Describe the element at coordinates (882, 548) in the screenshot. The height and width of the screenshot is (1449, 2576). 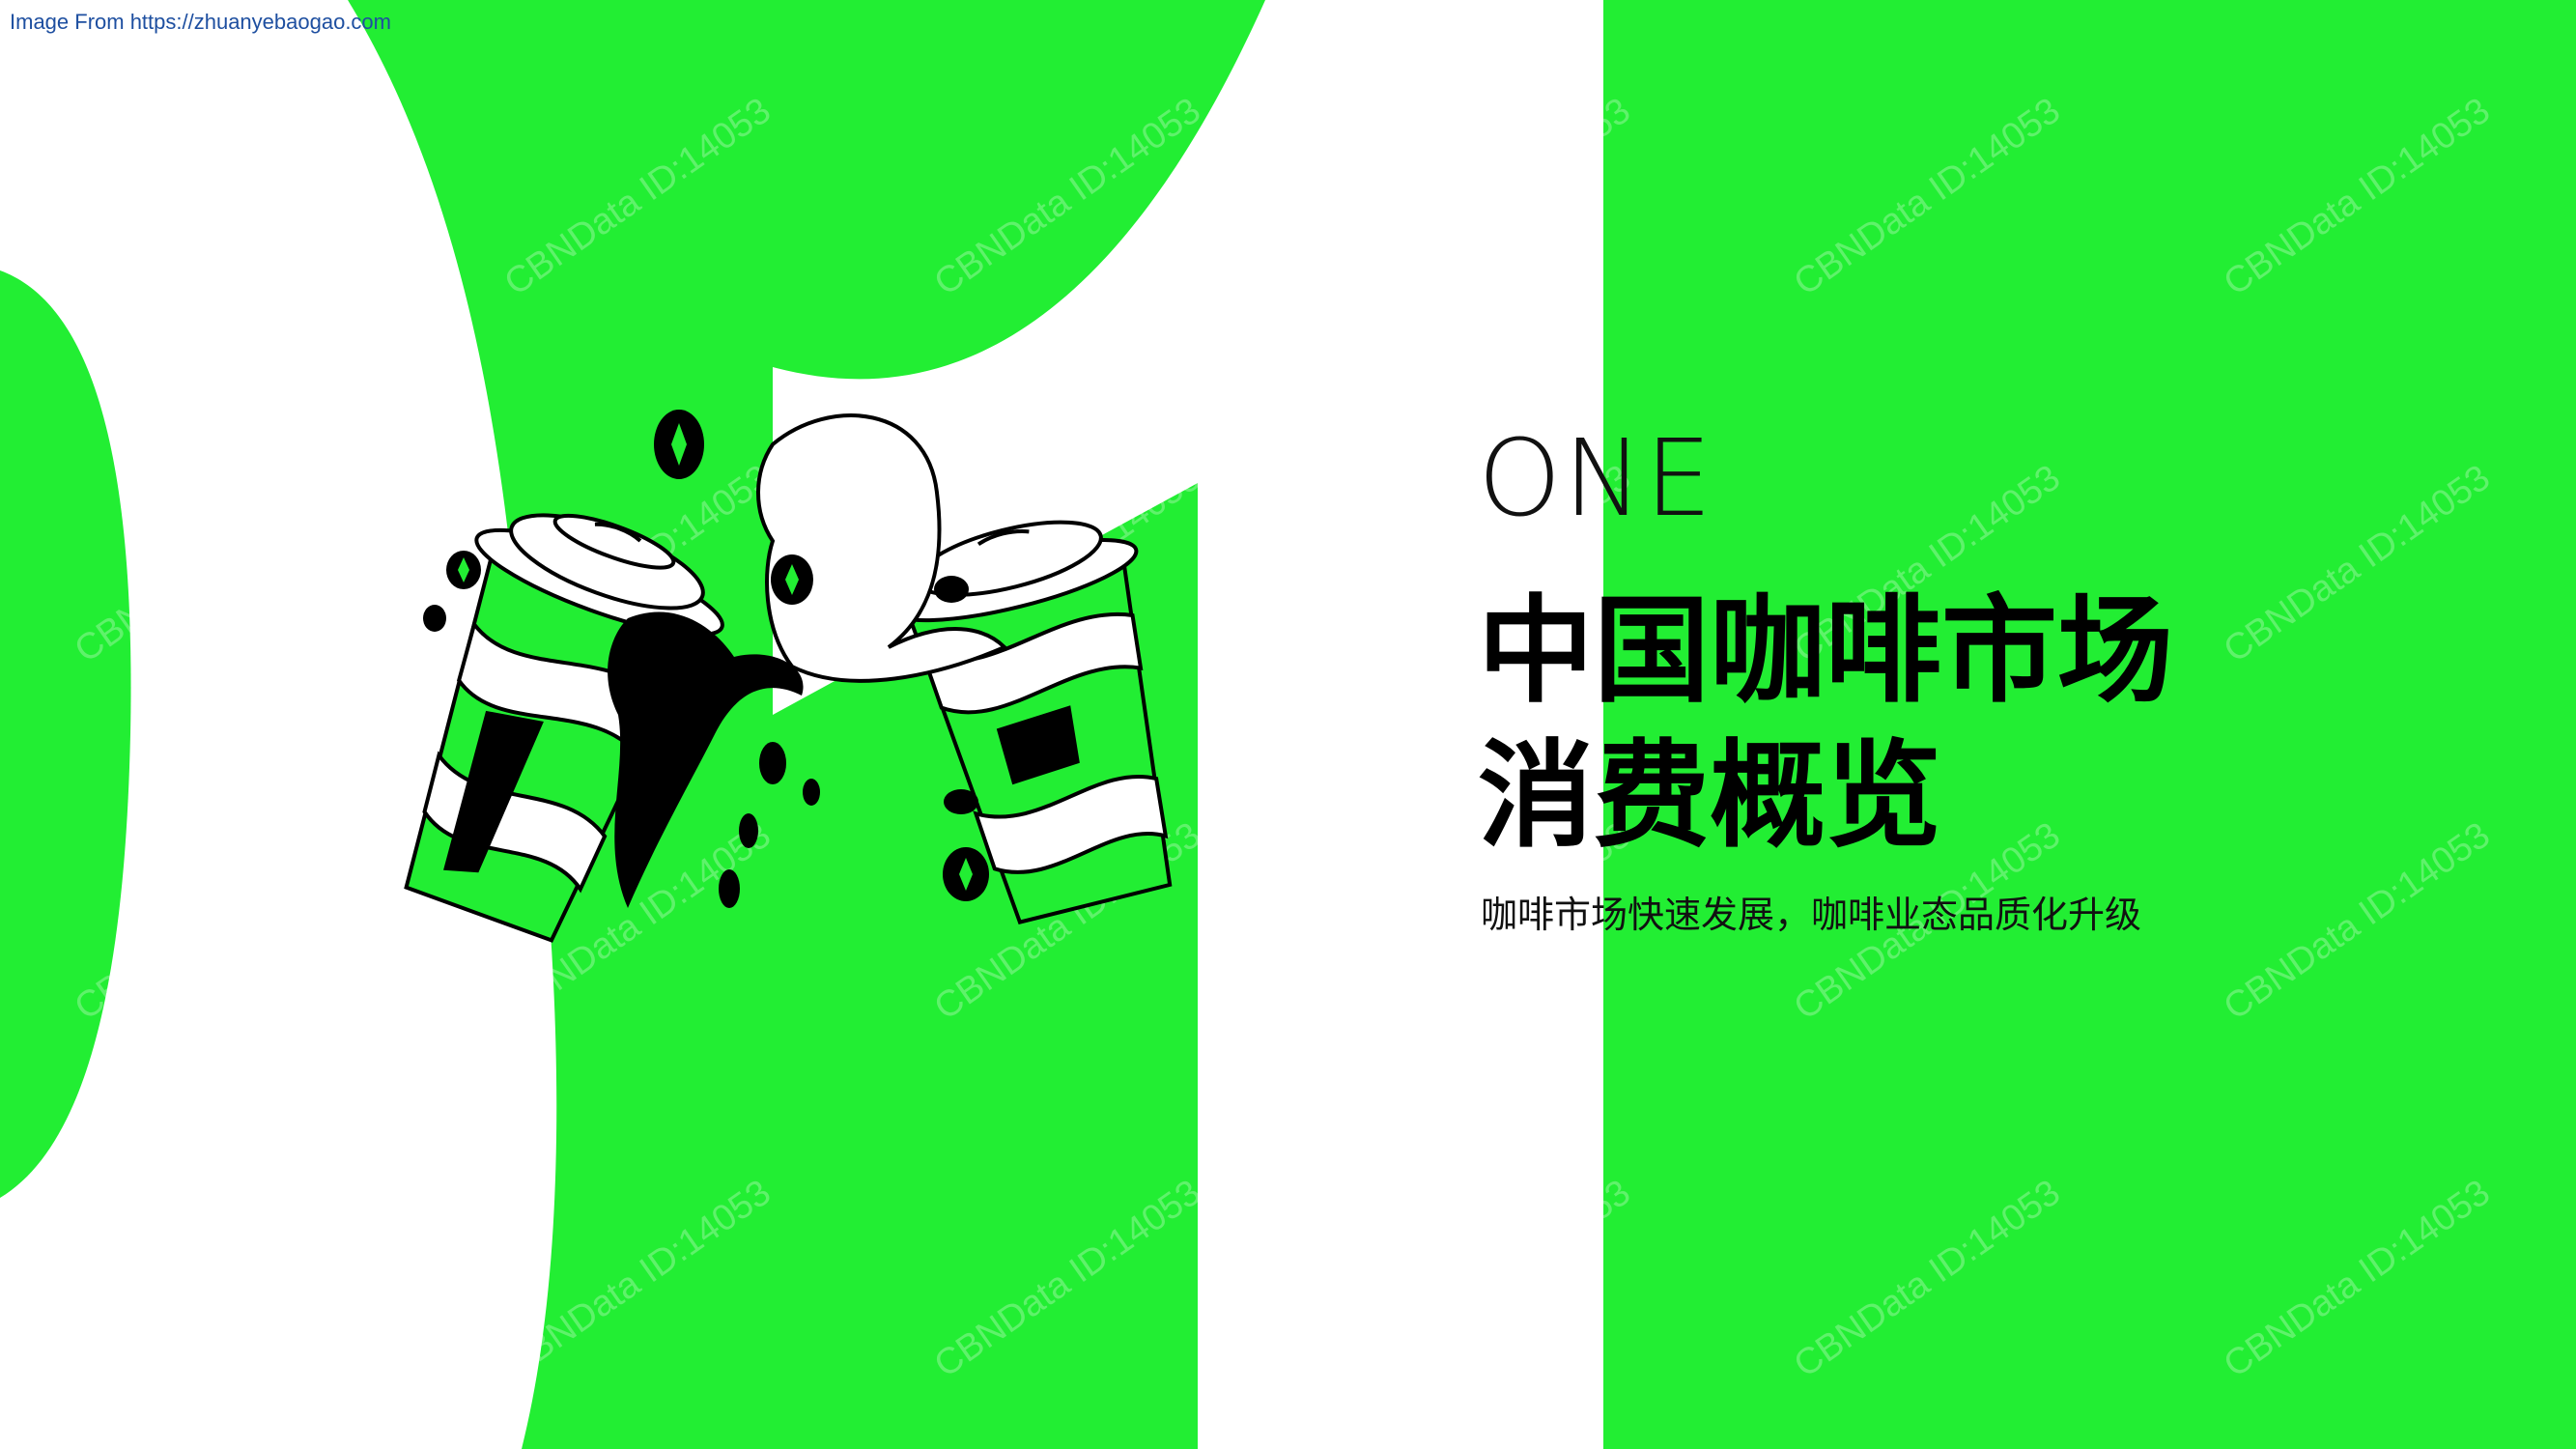
I see `milk-splash` at that location.